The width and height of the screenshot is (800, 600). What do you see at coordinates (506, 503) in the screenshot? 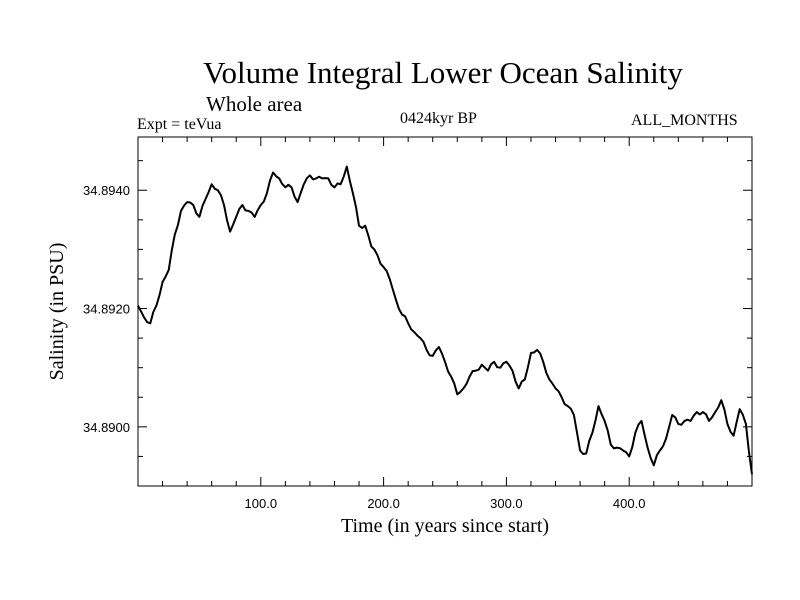
I see `x-tick-label: 300.0` at bounding box center [506, 503].